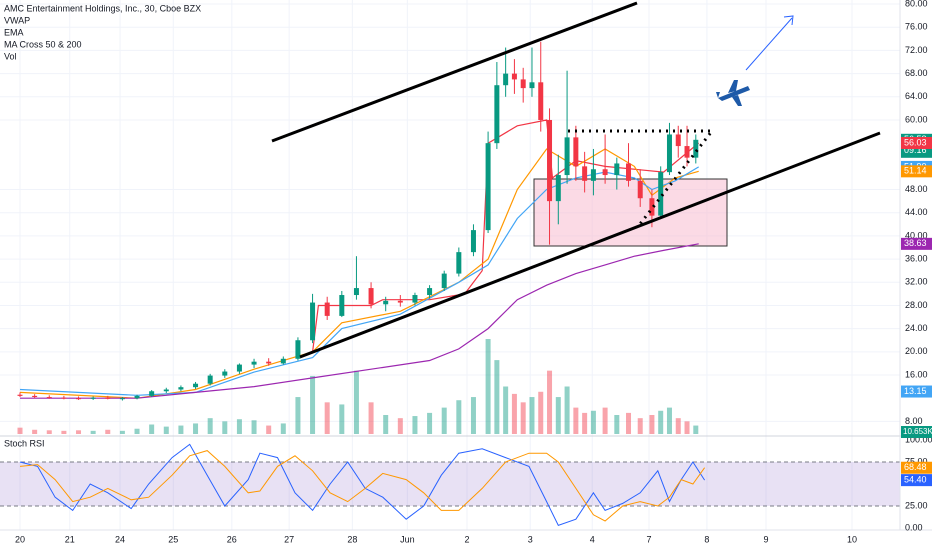  What do you see at coordinates (852, 539) in the screenshot?
I see `x-tick-label: 10` at bounding box center [852, 539].